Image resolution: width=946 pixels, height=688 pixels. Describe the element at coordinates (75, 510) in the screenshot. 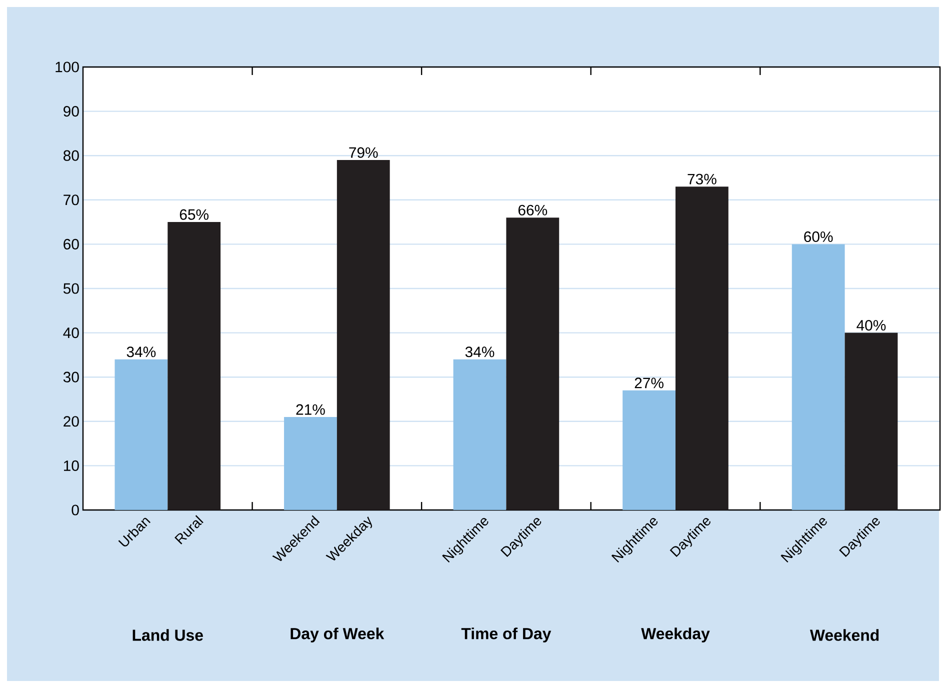

I see `y-tick-label: 0` at that location.